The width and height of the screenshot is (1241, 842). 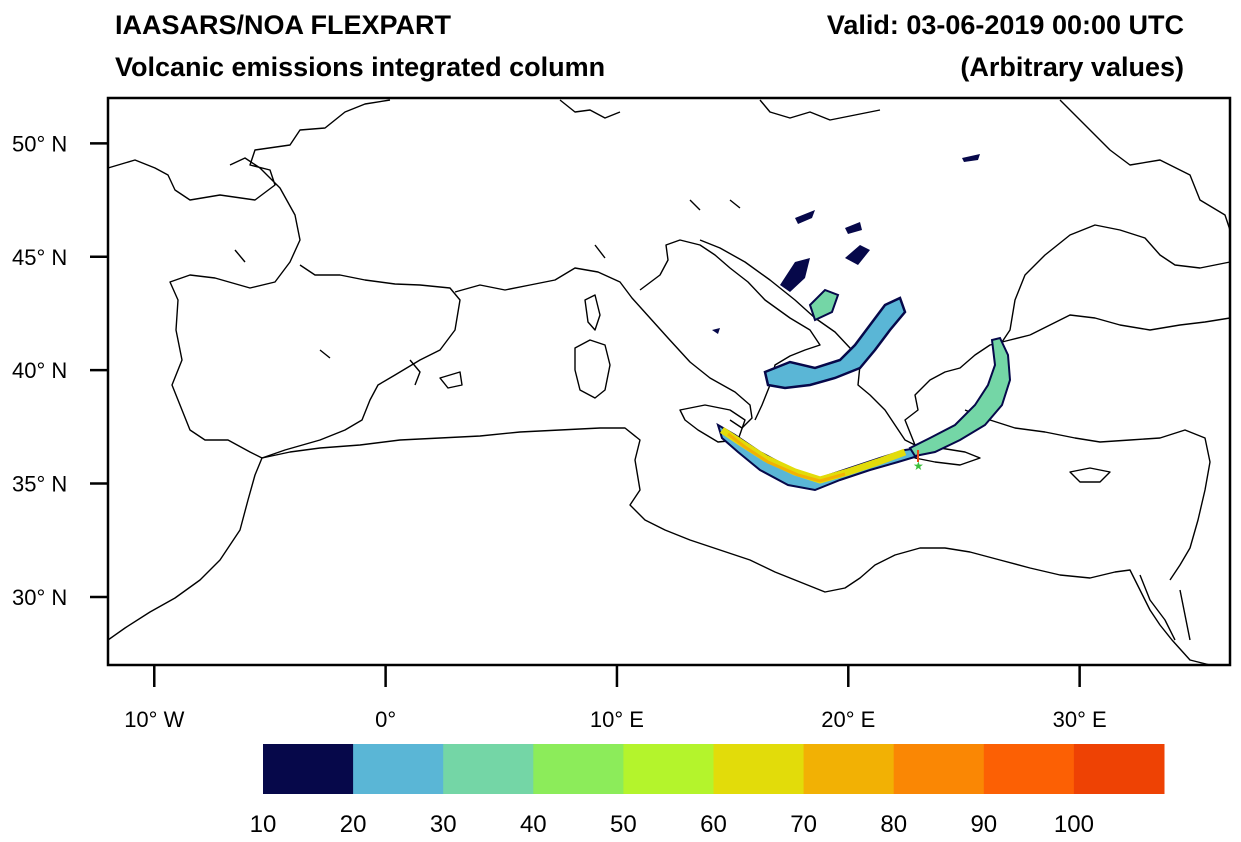 I want to click on lon-tick-label: 0°, so click(x=385, y=719).